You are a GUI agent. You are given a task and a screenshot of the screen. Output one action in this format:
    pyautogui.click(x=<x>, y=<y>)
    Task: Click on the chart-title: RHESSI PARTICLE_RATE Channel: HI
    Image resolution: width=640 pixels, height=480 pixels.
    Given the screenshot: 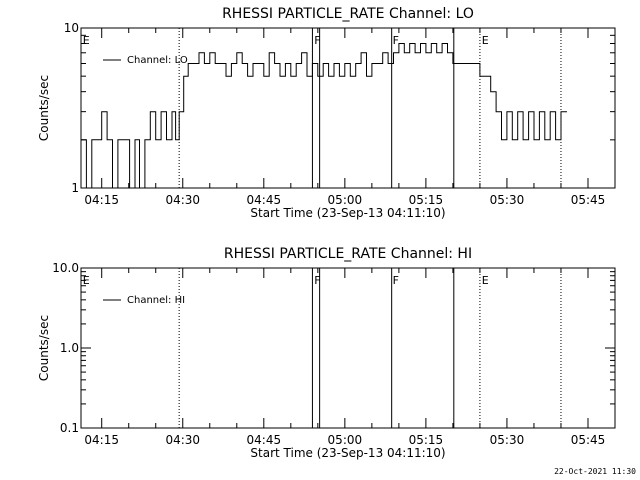 What is the action you would take?
    pyautogui.click(x=348, y=254)
    